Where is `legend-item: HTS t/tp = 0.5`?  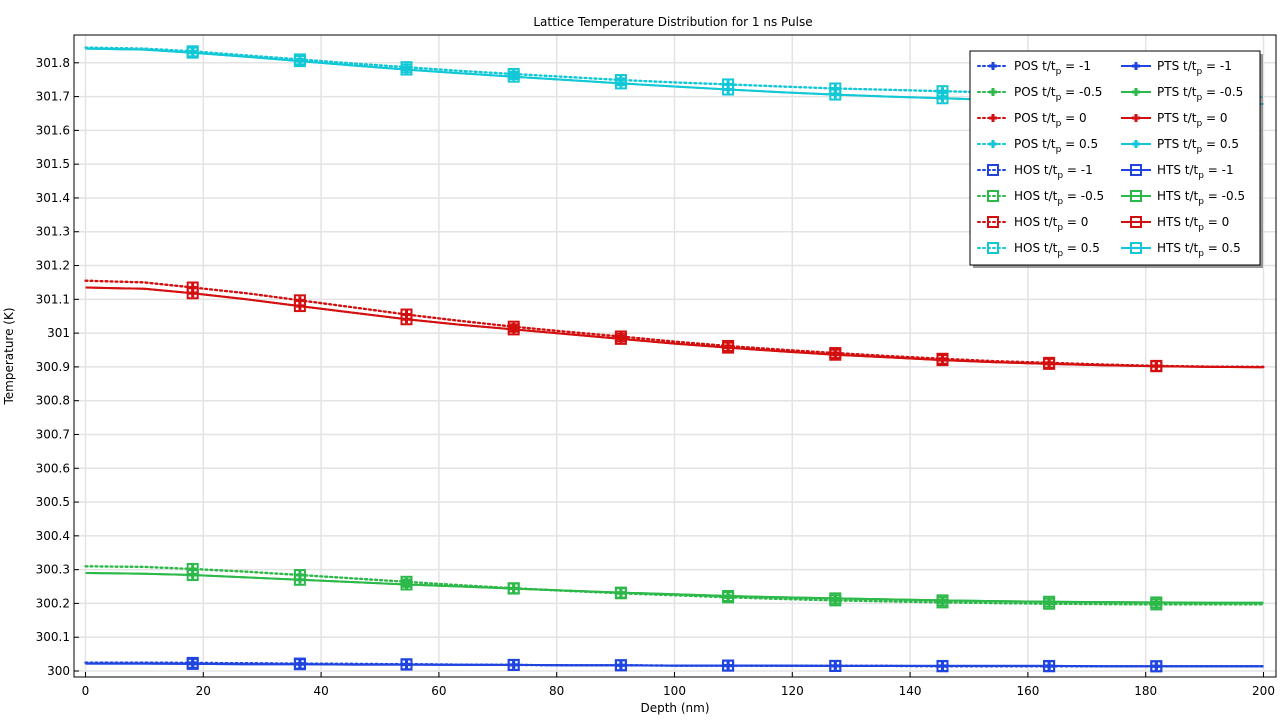
legend-item: HTS t/tp = 0.5 is located at coordinates (1181, 250).